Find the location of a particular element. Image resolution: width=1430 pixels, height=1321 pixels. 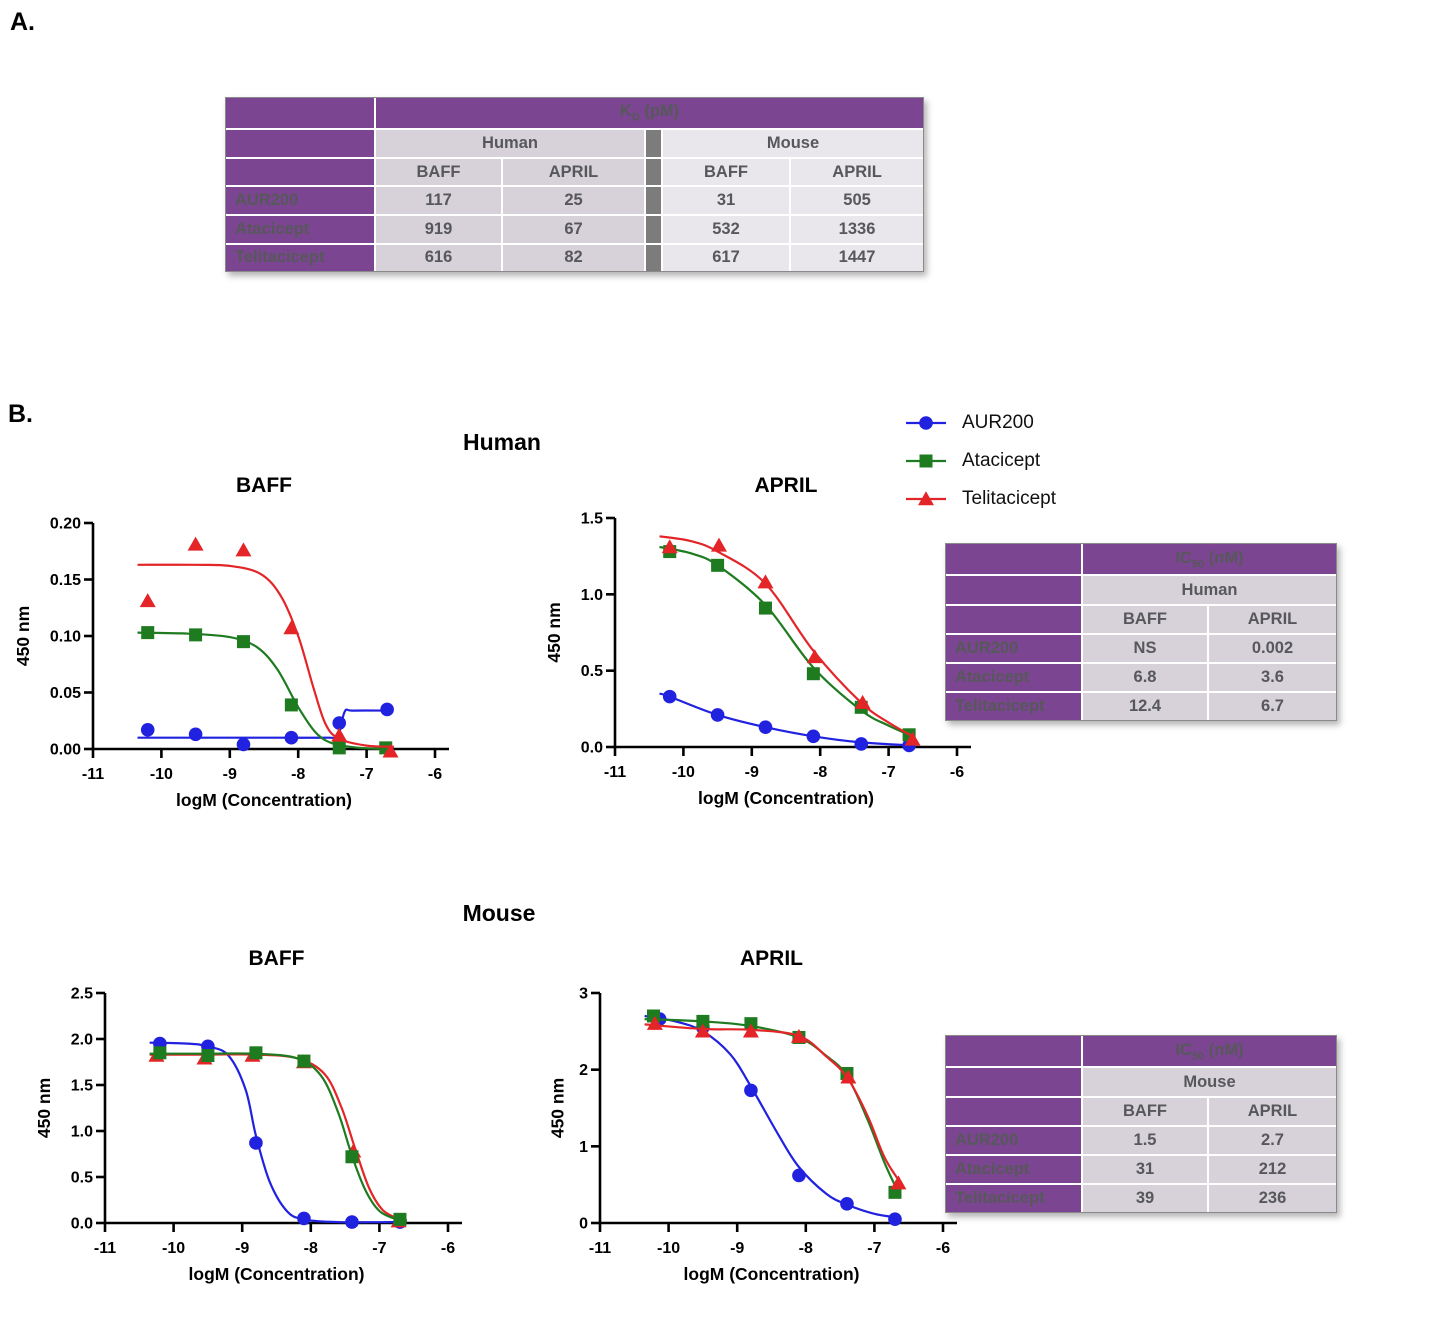

legend-label: Telitacicept is located at coordinates (1009, 498).